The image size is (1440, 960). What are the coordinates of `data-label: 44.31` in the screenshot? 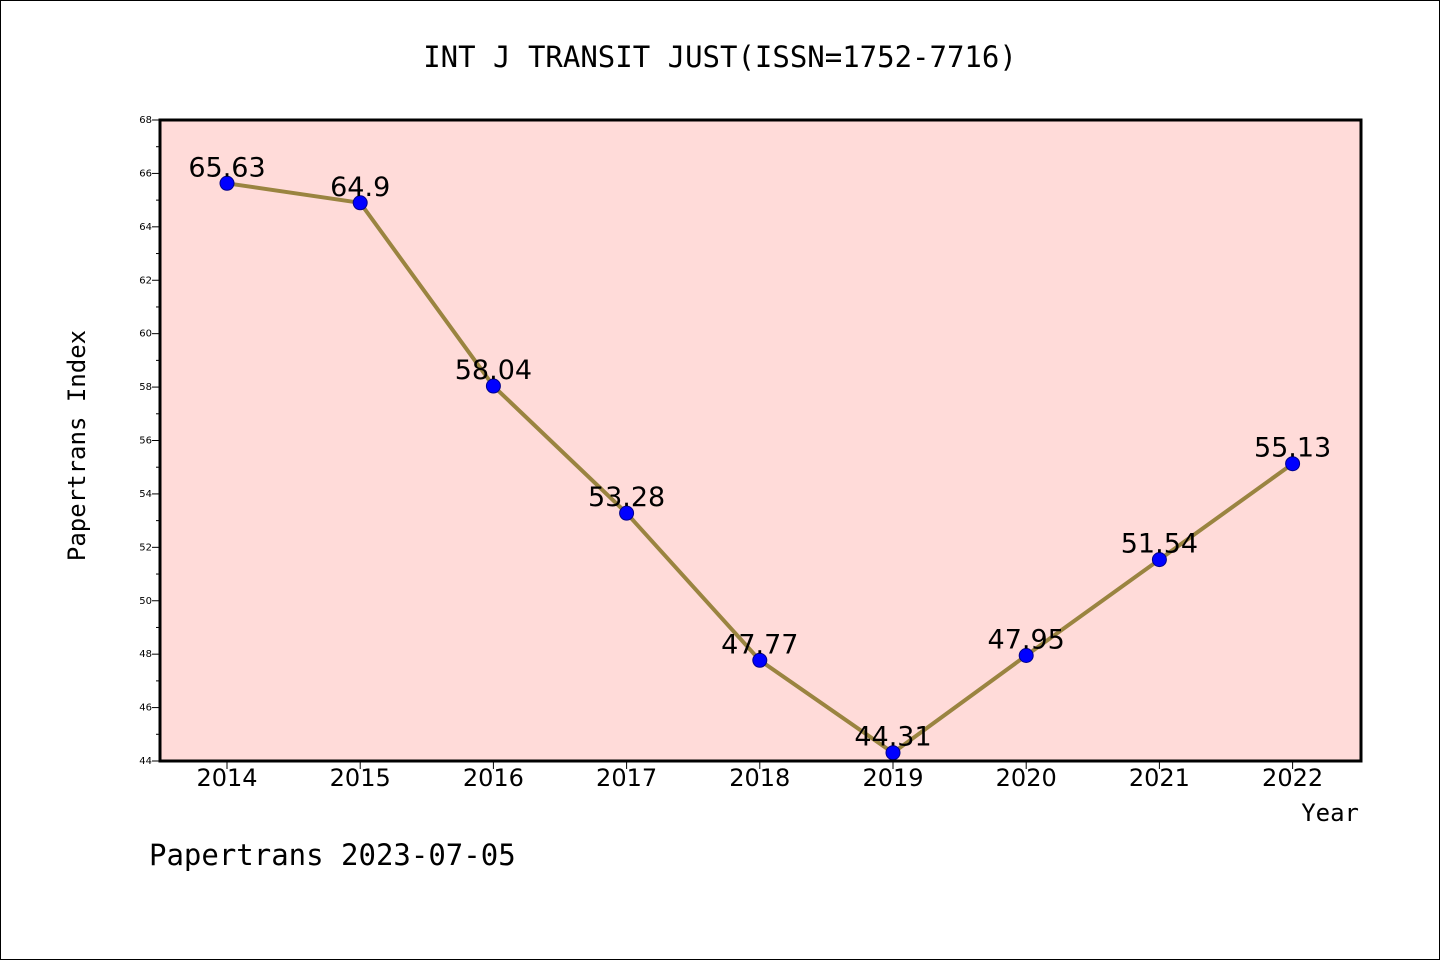 It's located at (892, 737).